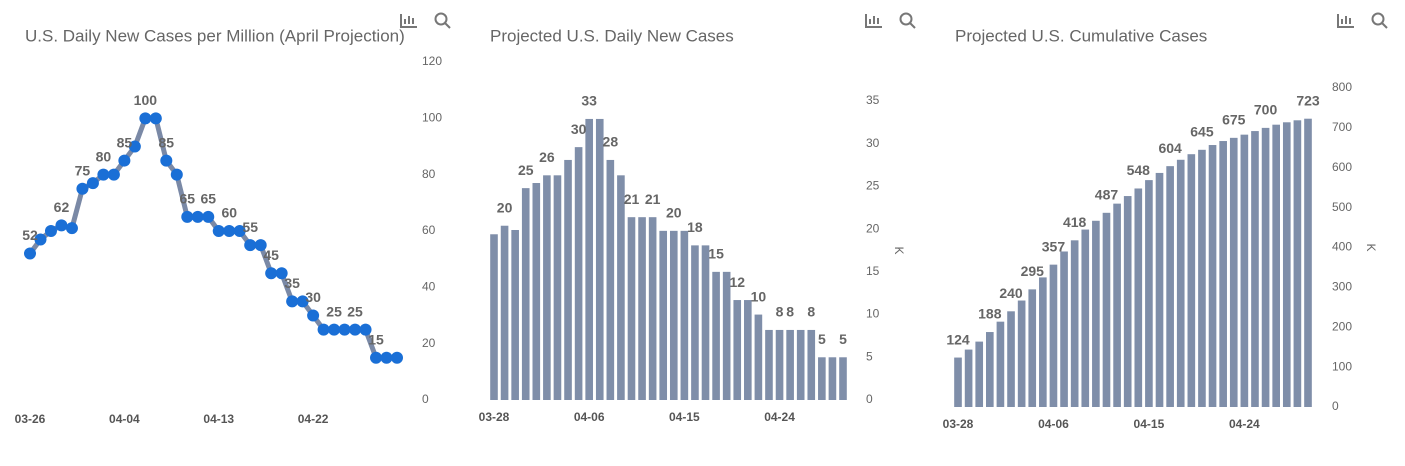 This screenshot has width=1405, height=466. Describe the element at coordinates (811, 312) in the screenshot. I see `data-label: 8` at that location.